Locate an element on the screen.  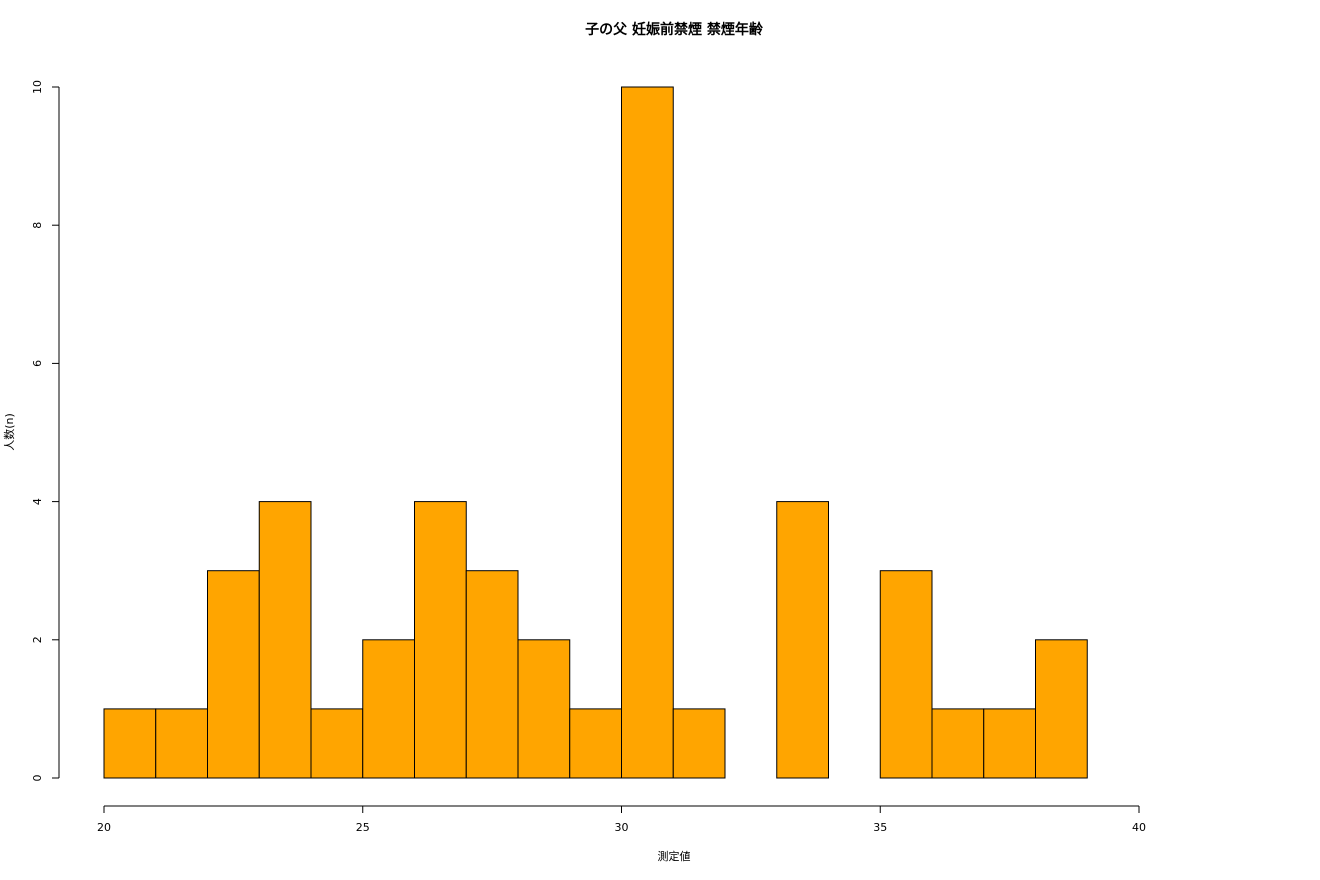
x-tick-label: 35 is located at coordinates (880, 827).